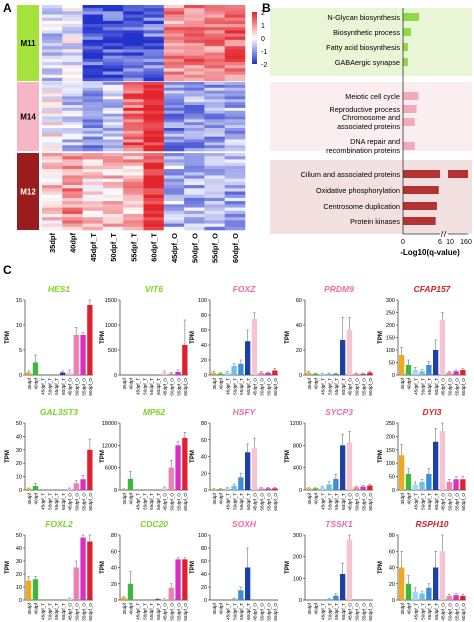 The height and width of the screenshot is (622, 474). What do you see at coordinates (410, 109) in the screenshot?
I see `enrichment-bar` at bounding box center [410, 109].